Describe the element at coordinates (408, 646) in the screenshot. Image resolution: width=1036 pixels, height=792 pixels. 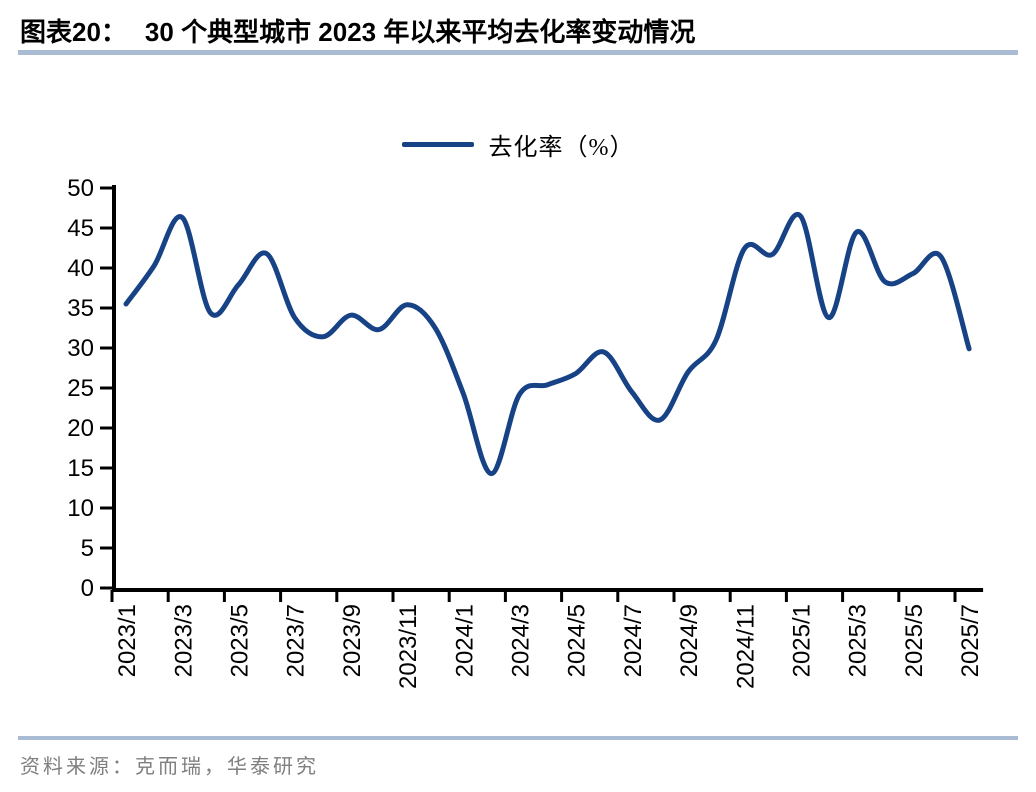
I see `x-axis-tick-label: 2023/11` at that location.